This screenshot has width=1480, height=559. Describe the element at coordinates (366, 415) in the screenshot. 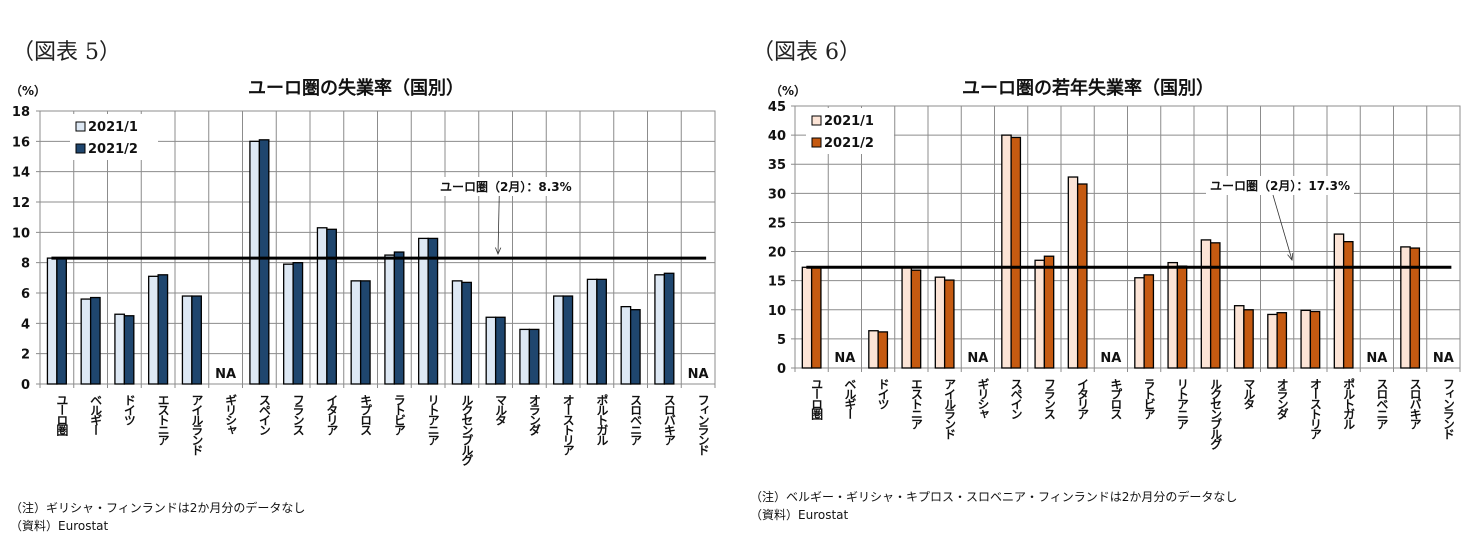

I see `x-tick-label: キプロス` at that location.